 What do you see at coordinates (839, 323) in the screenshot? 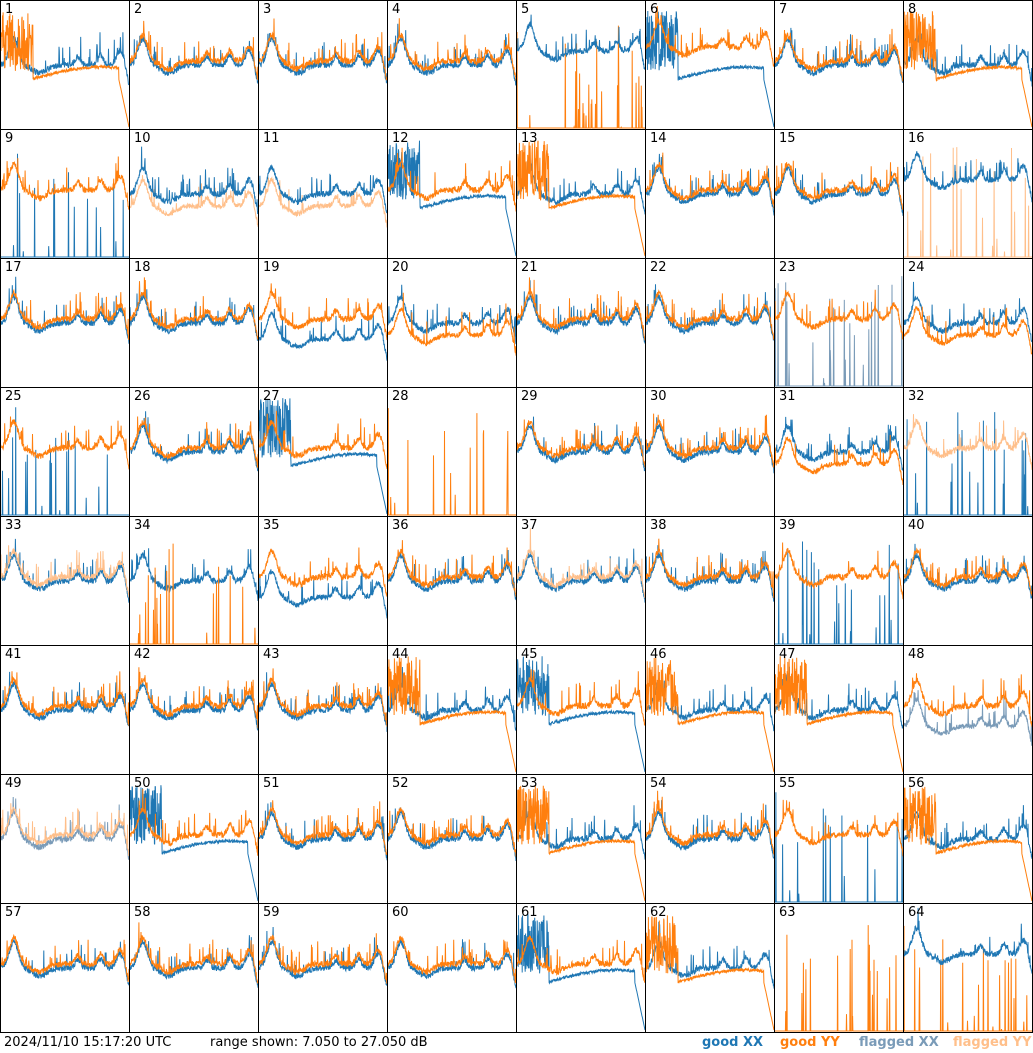
I see `panel-23: 23` at bounding box center [839, 323].